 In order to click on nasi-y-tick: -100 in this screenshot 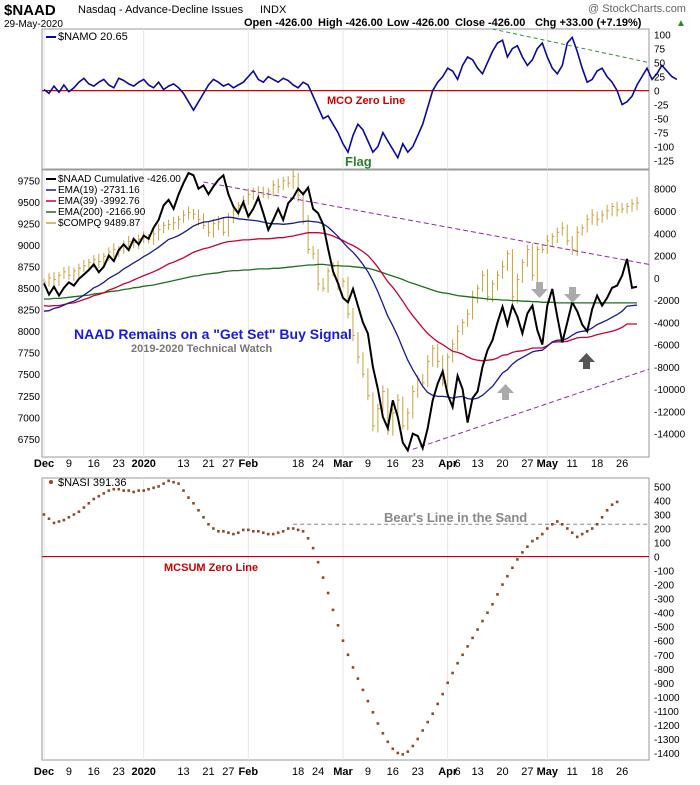, I will do `click(664, 572)`.